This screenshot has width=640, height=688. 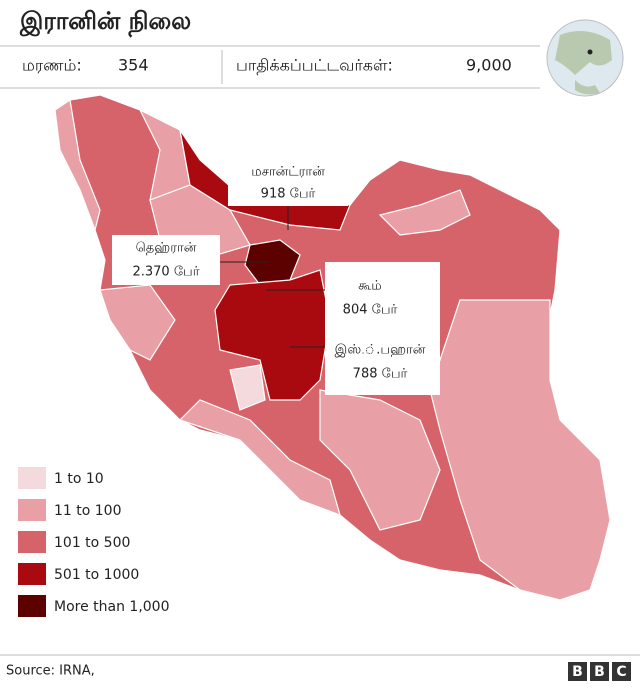 What do you see at coordinates (380, 350) in the screenshot?
I see `annotation-name: இஸ்.்.பஹான்` at bounding box center [380, 350].